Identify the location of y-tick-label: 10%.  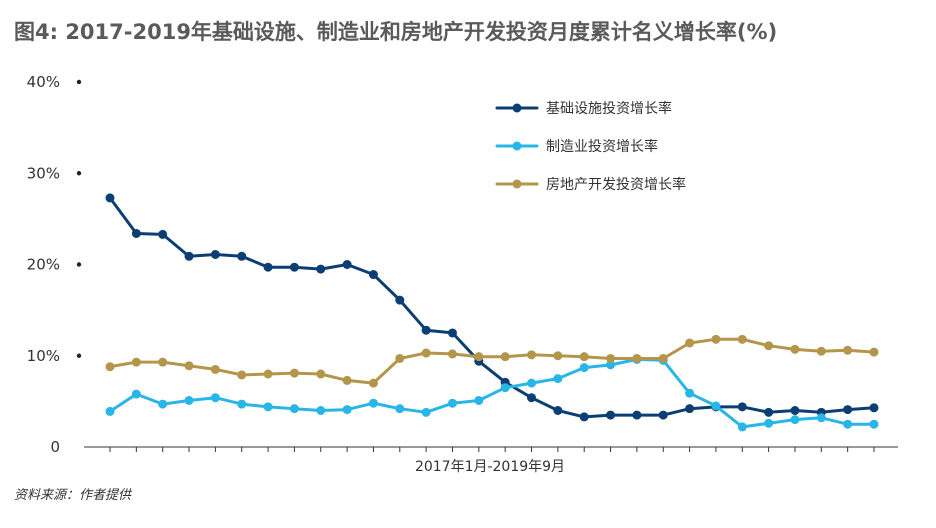
(43, 356).